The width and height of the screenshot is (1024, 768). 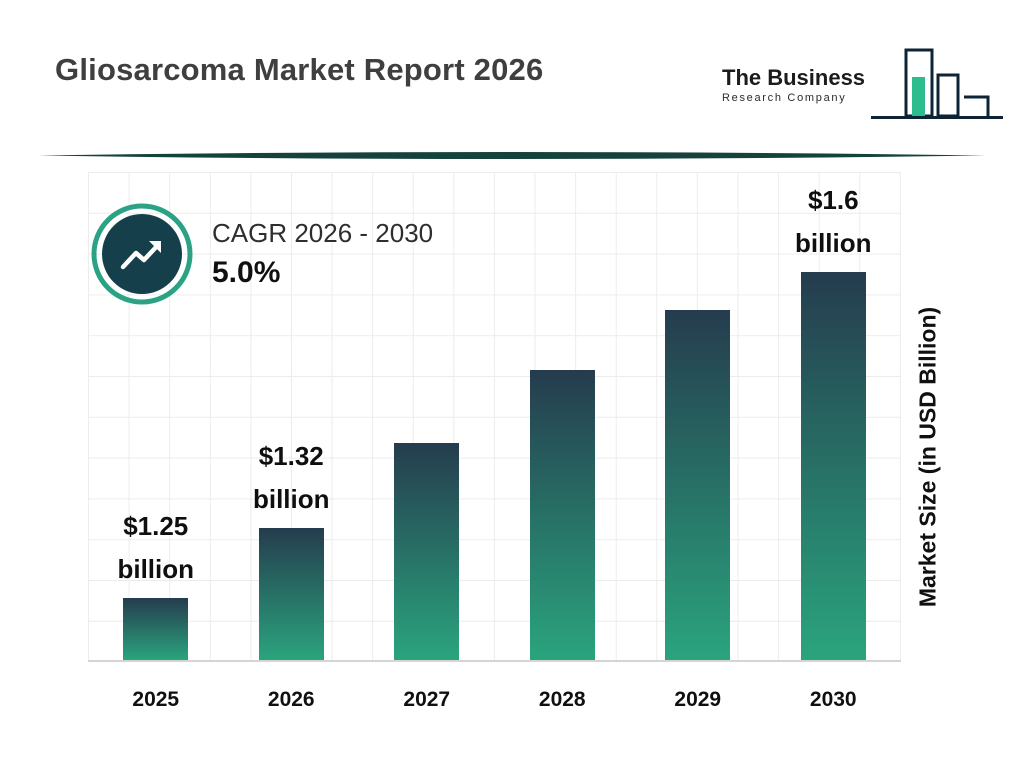 What do you see at coordinates (833, 699) in the screenshot?
I see `x-axis-label-2030: 2030` at bounding box center [833, 699].